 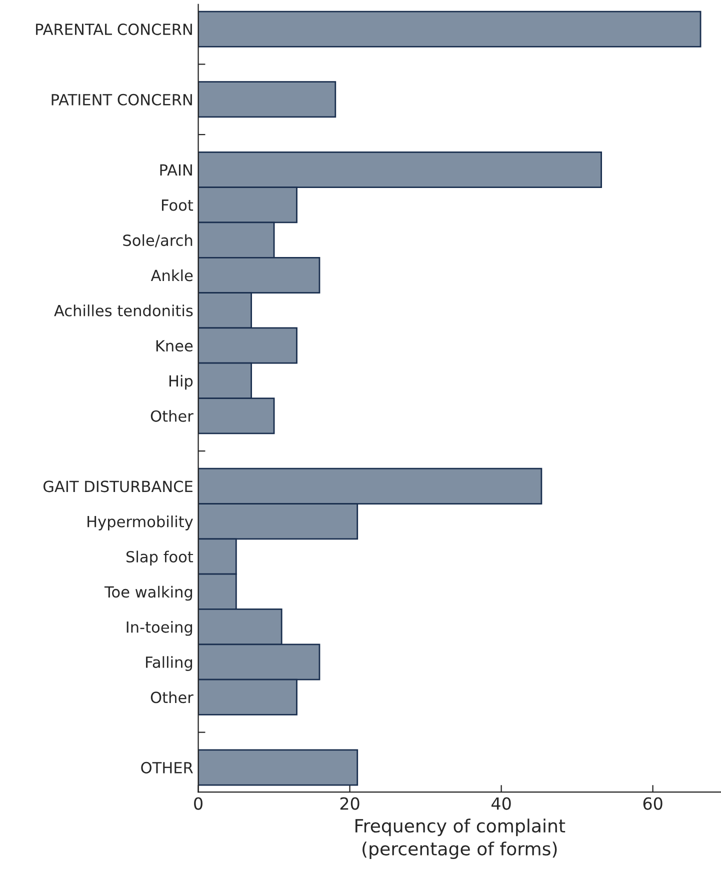 I want to click on y-tick-label: Falling, so click(x=169, y=663).